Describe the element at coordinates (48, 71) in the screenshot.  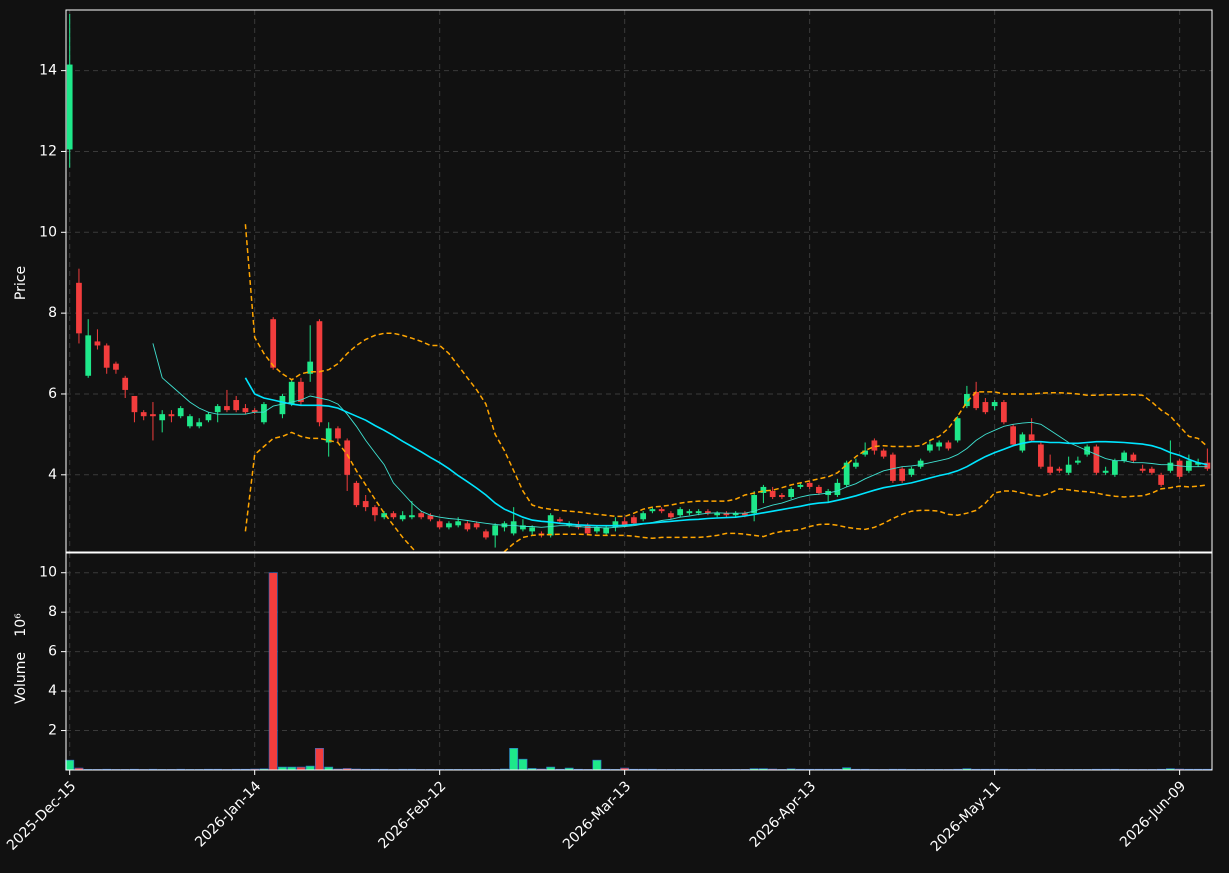
I see `y-tick-label: 14` at that location.